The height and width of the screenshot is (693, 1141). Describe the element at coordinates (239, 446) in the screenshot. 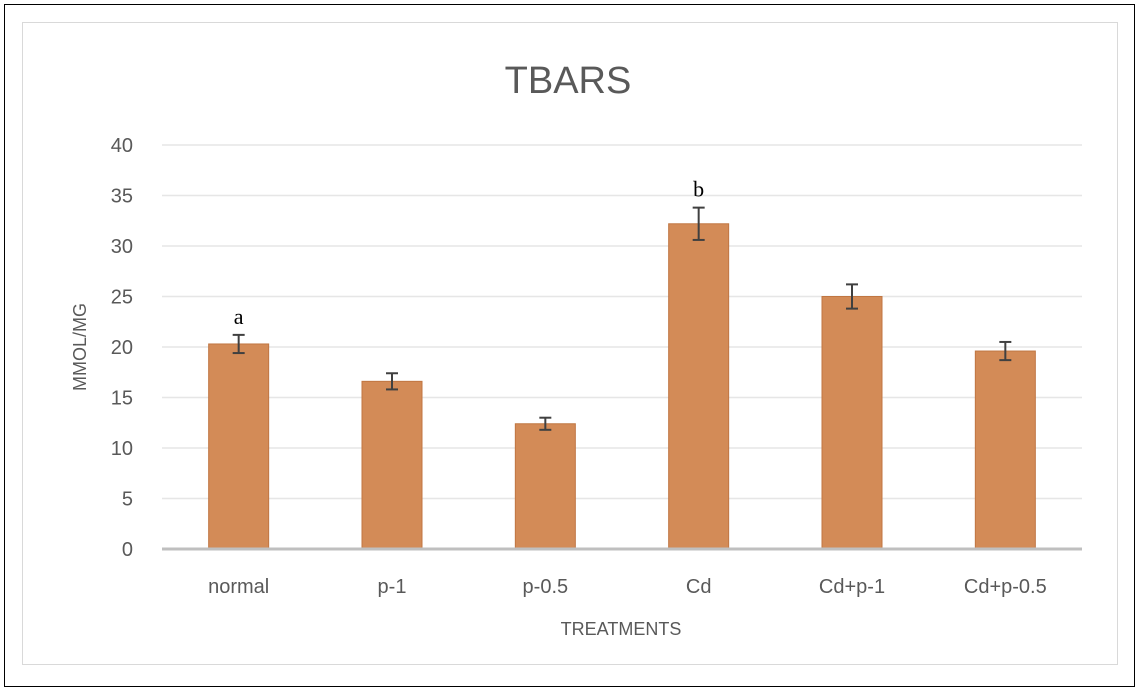

I see `bar-normal` at that location.